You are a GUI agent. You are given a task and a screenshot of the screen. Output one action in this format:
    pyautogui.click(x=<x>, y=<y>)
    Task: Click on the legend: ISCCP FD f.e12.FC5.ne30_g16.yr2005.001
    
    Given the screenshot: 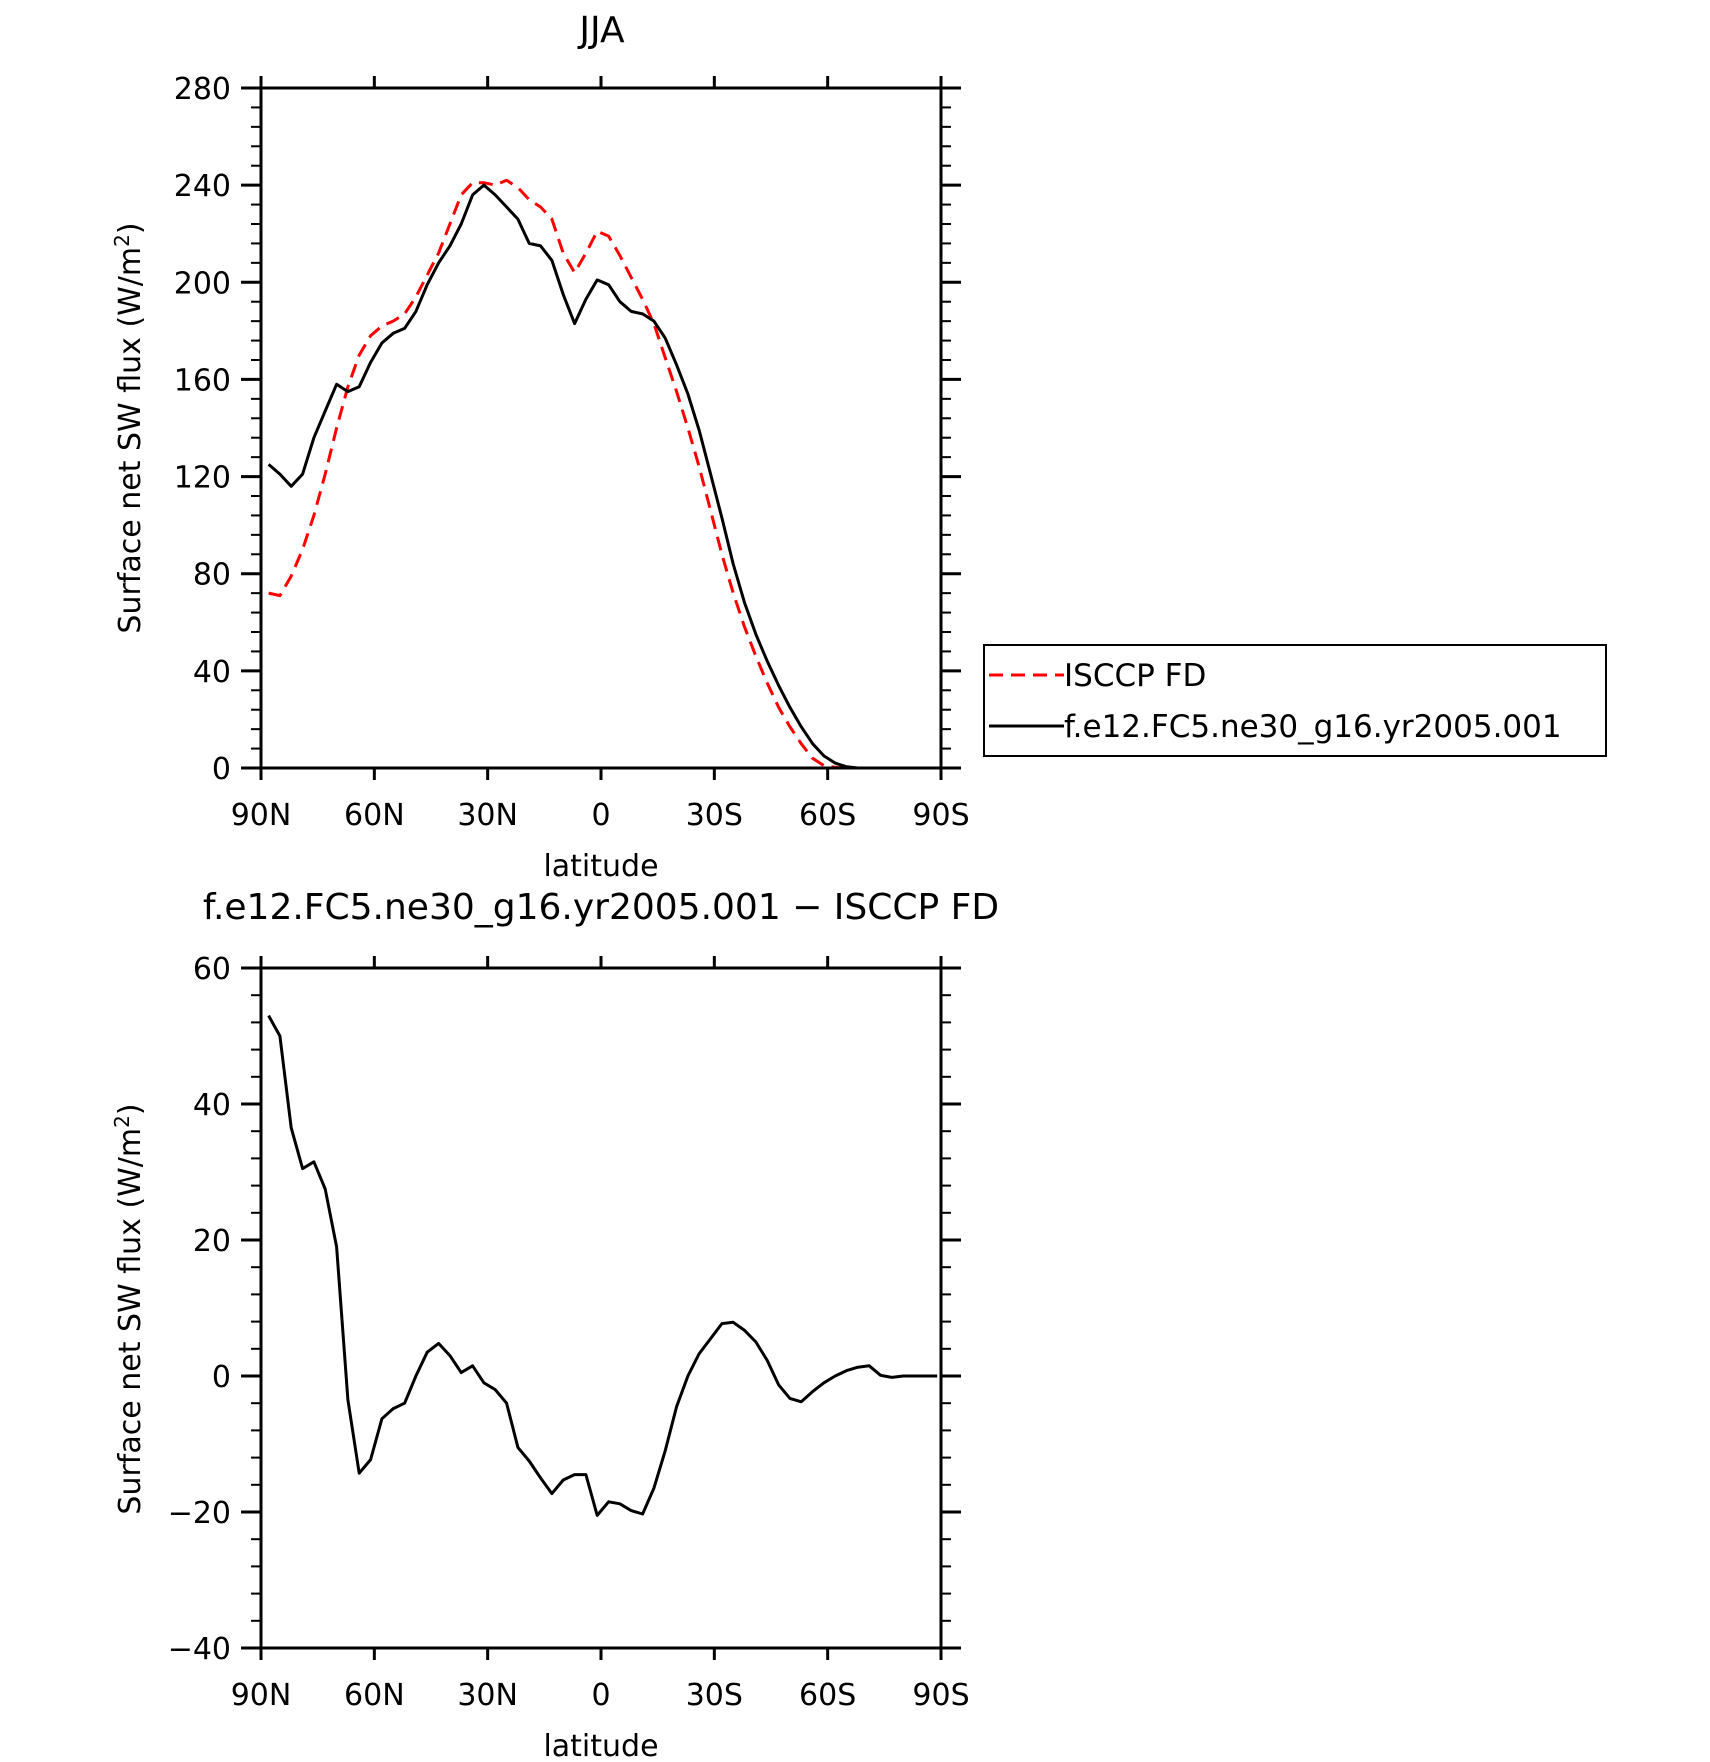 What is the action you would take?
    pyautogui.click(x=1295, y=700)
    